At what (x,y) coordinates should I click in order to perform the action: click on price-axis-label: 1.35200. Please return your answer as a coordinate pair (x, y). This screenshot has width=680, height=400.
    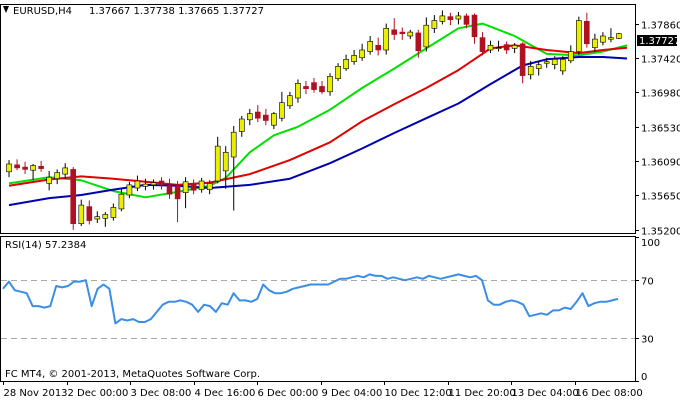
    Looking at the image, I should click on (660, 232).